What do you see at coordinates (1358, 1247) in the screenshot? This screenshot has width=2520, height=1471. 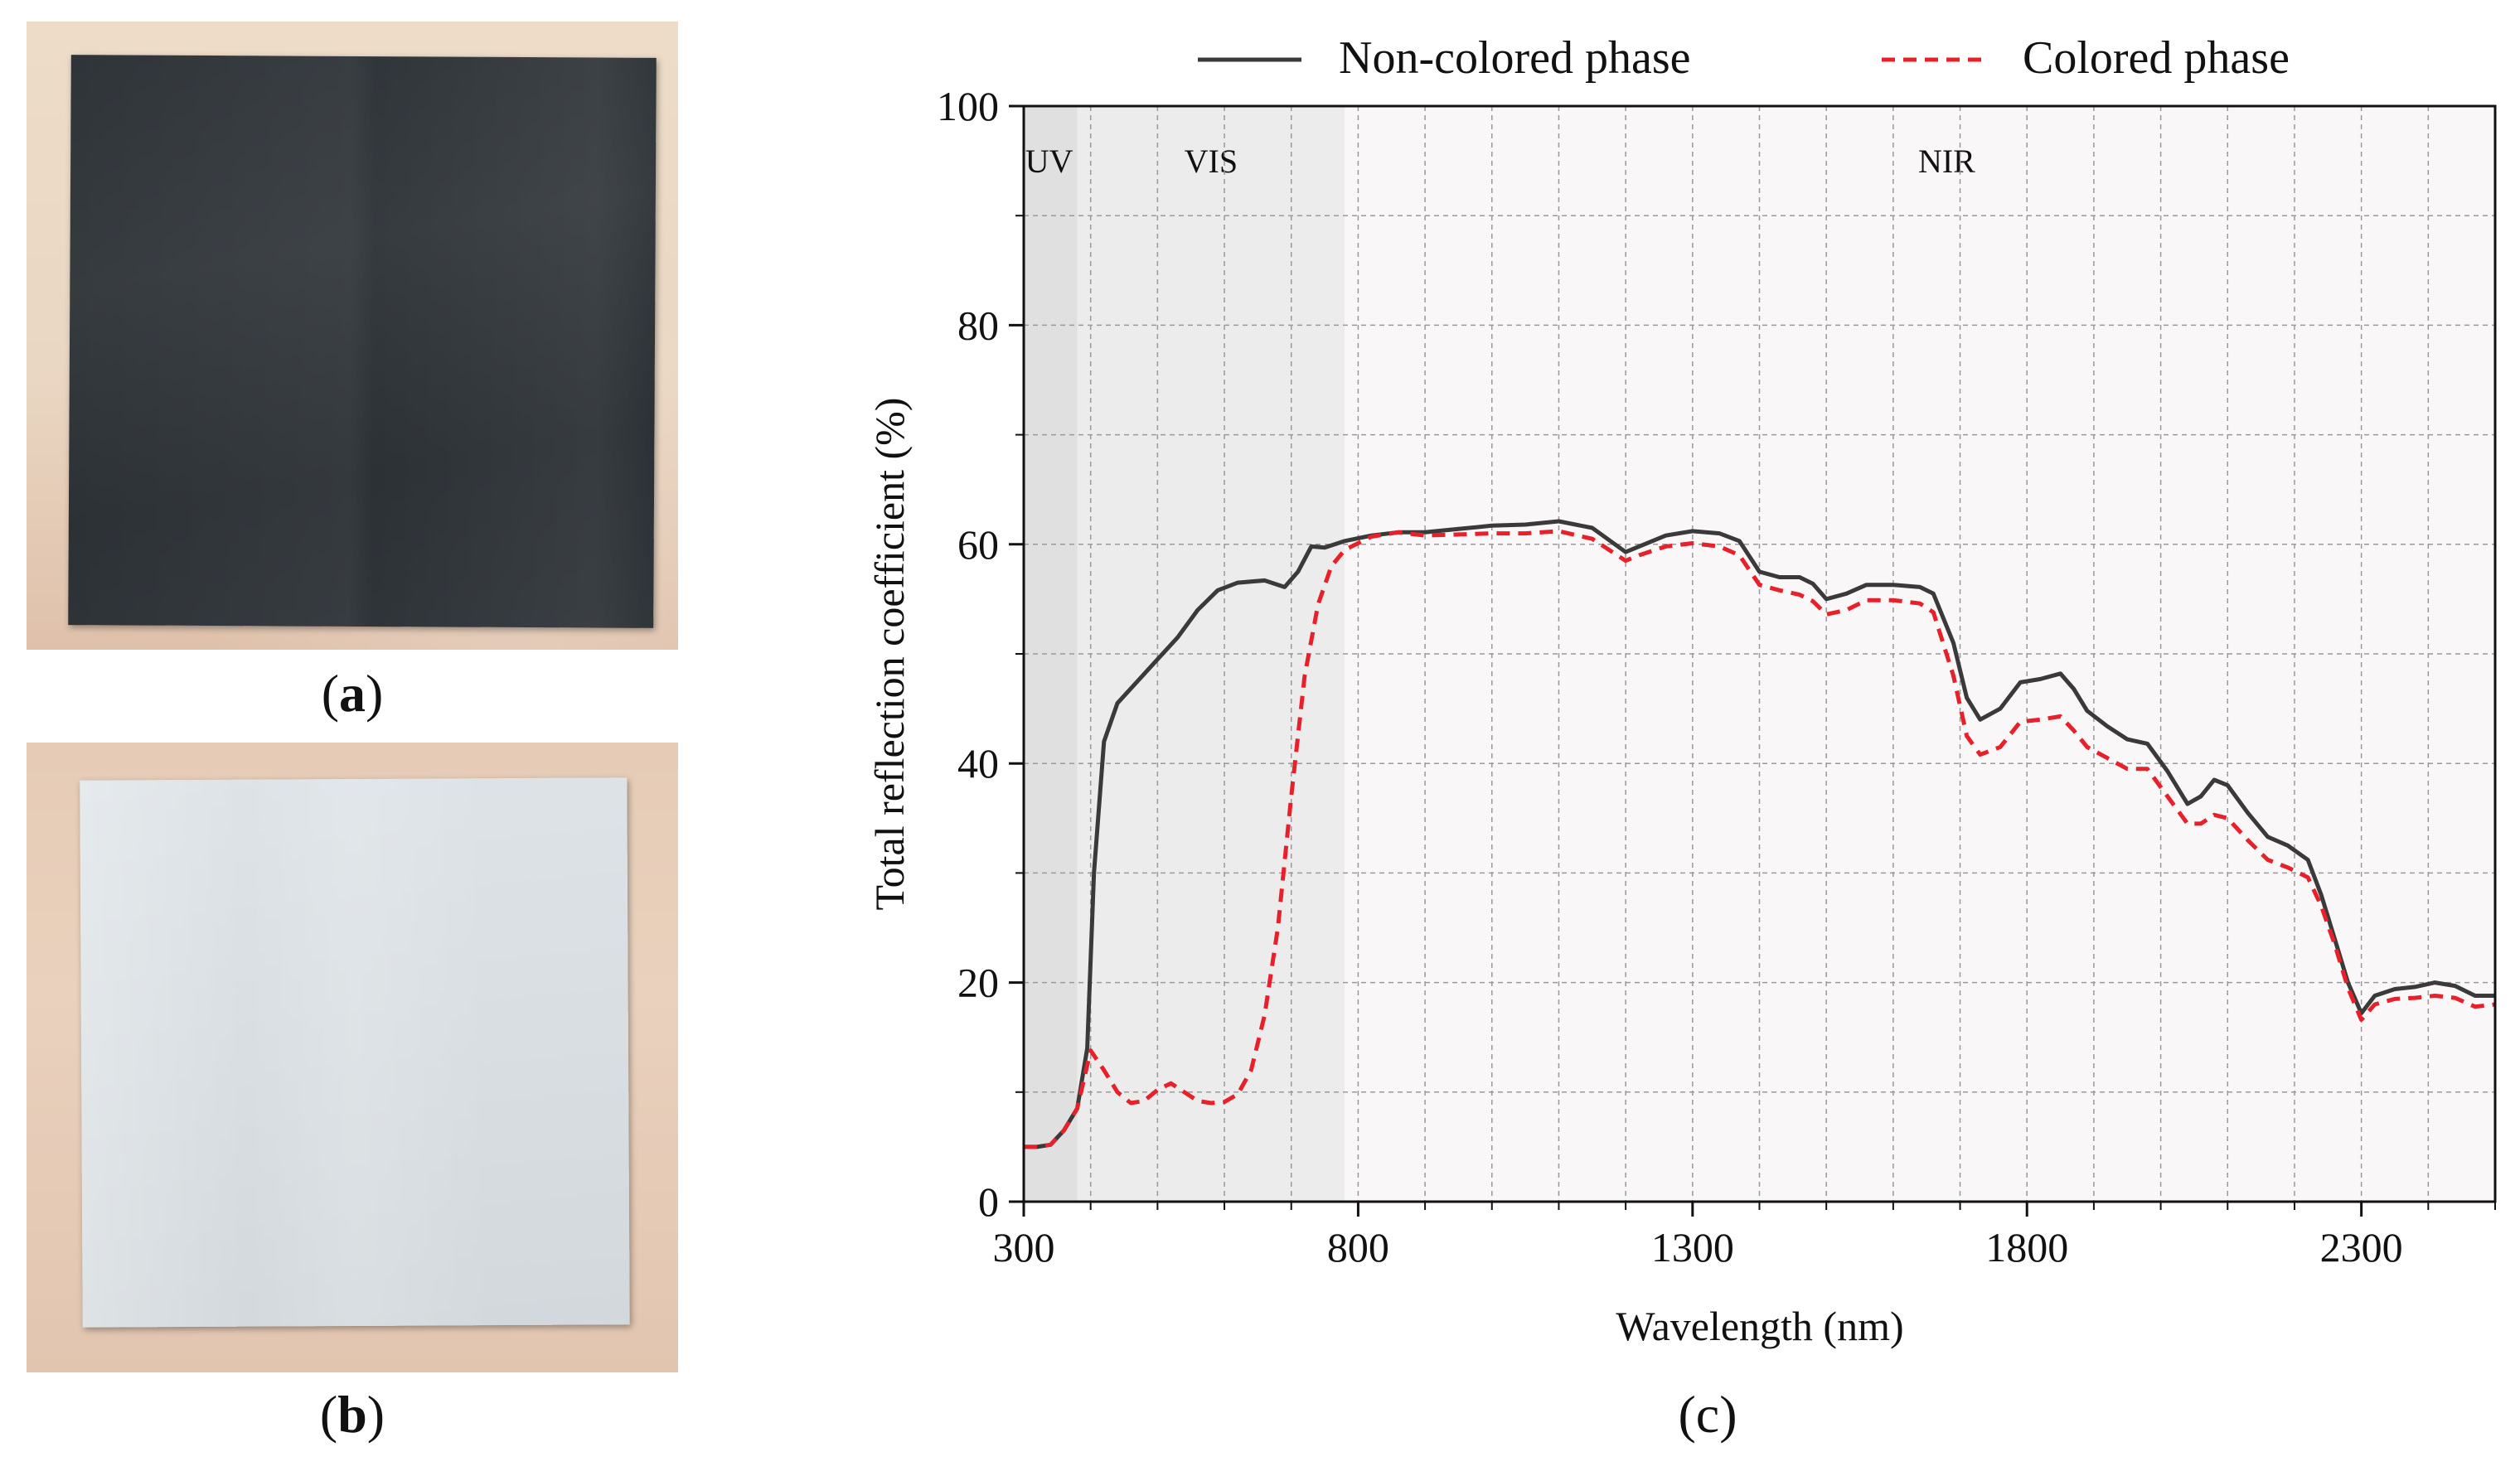 I see `x-tick-label: 800` at bounding box center [1358, 1247].